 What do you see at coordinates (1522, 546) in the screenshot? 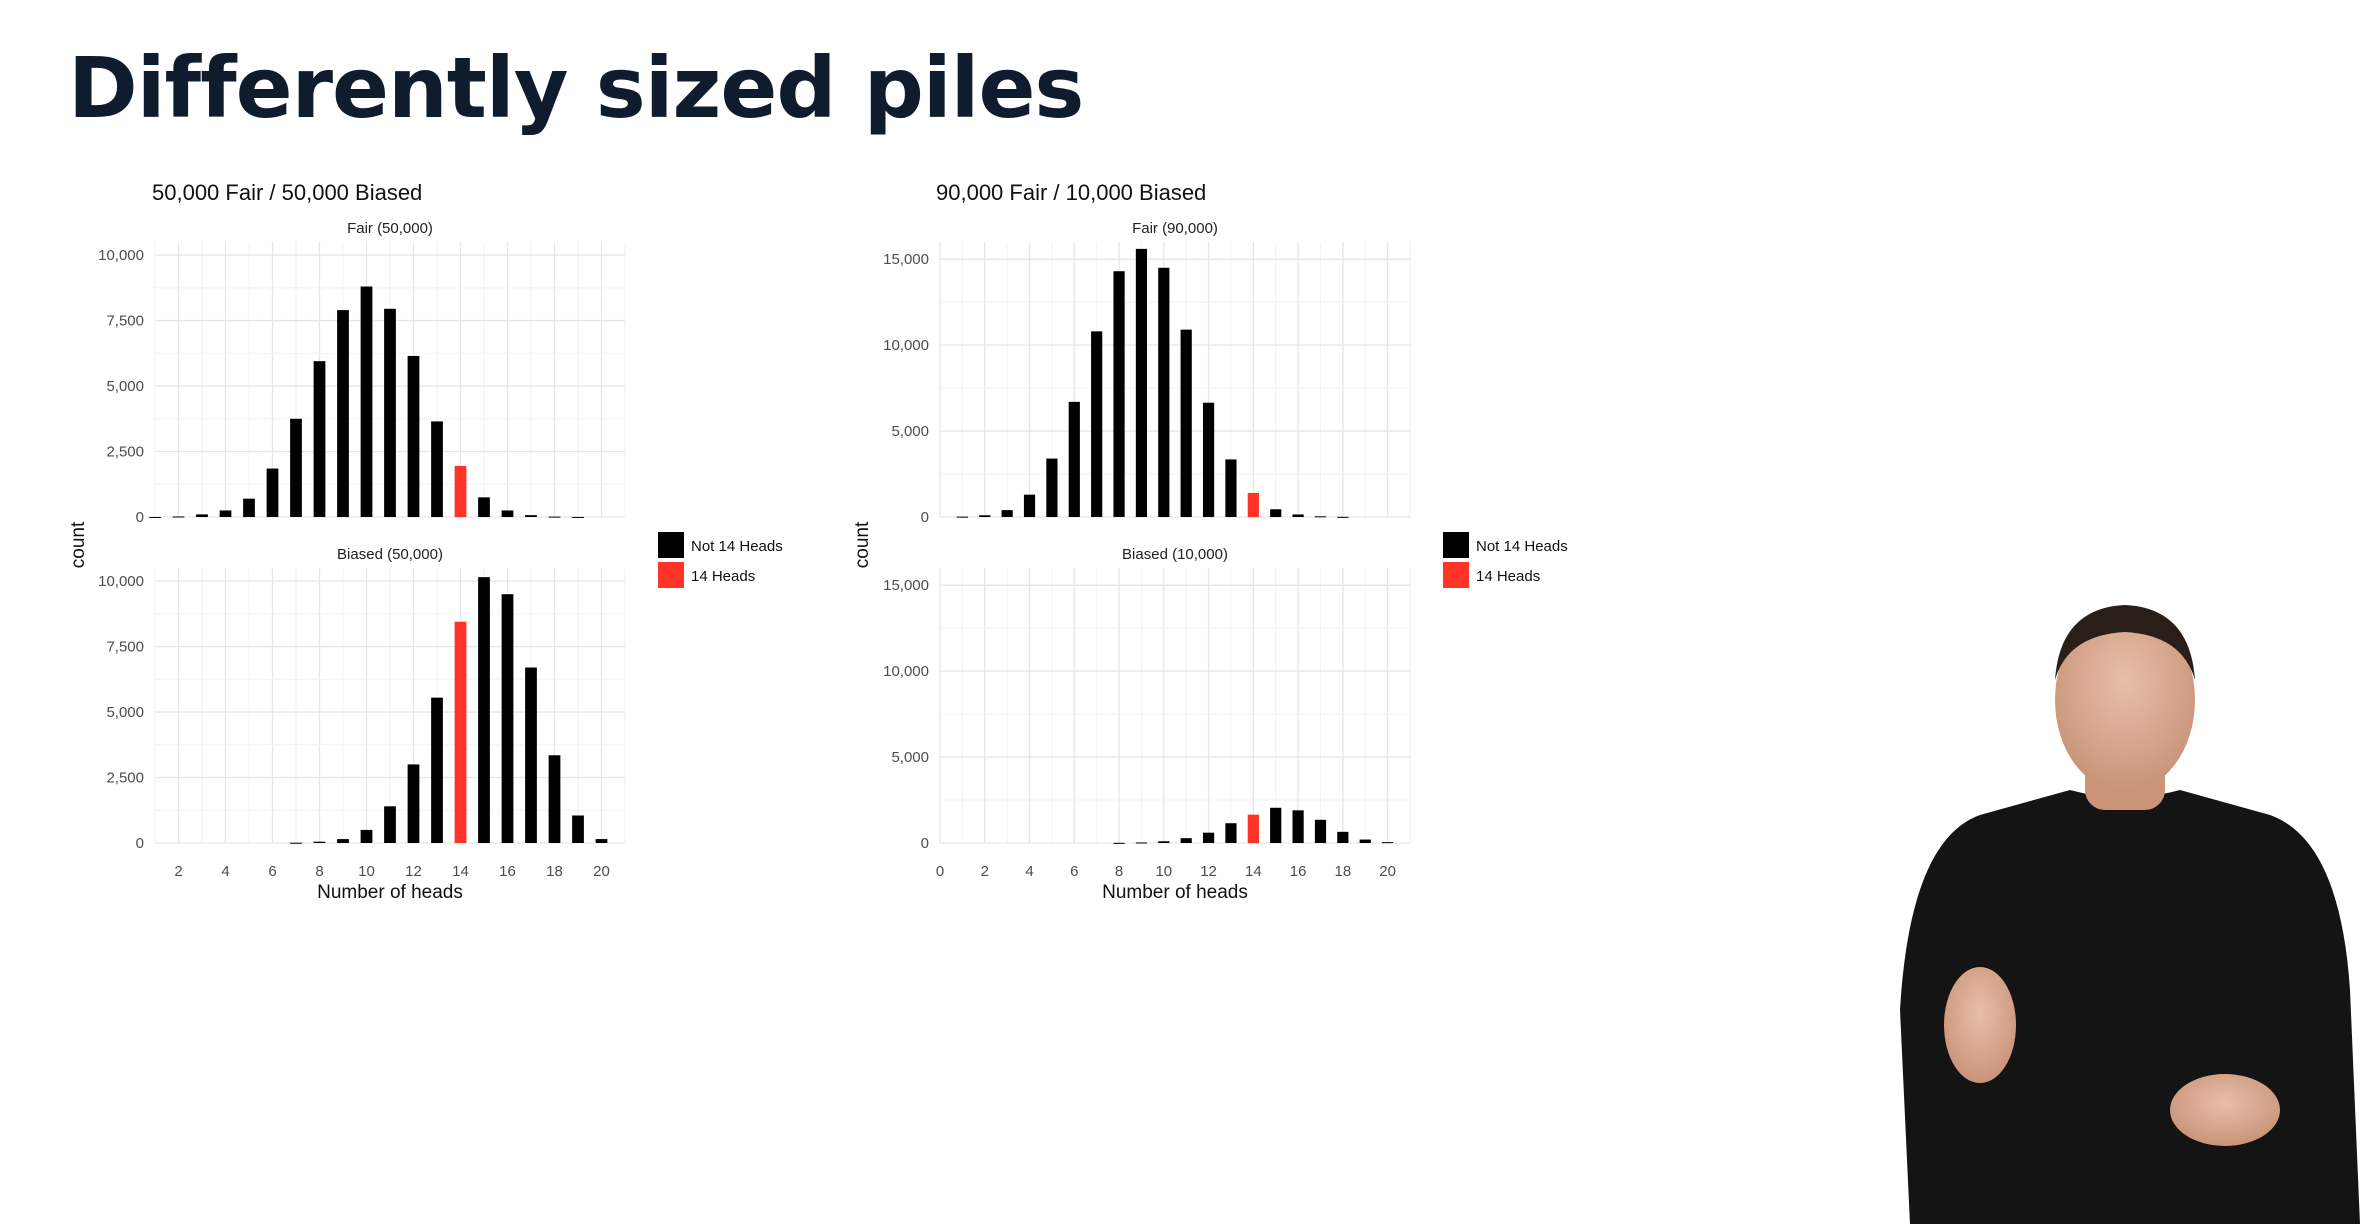
I see `legend-label: Not 14 Heads` at bounding box center [1522, 546].